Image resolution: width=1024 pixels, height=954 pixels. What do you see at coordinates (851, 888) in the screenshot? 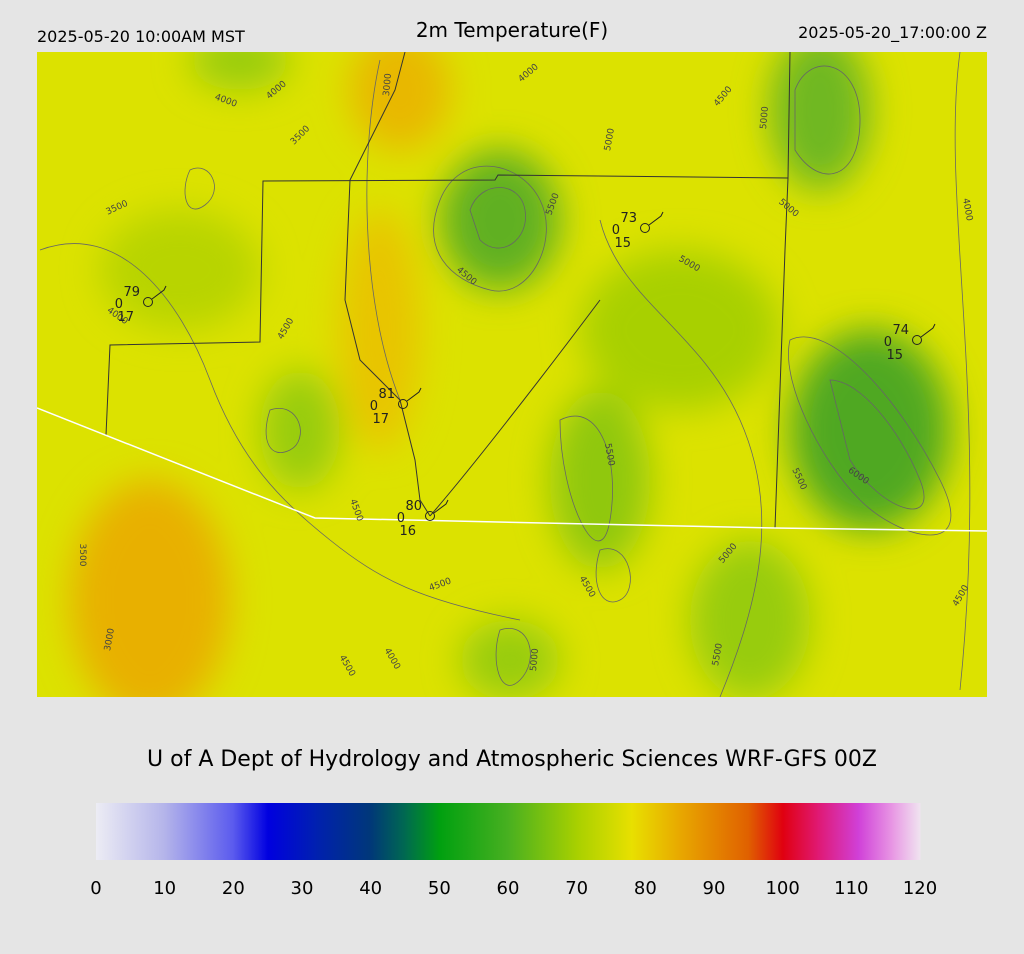
I see `colorbar-tick-label: 110` at bounding box center [851, 888].